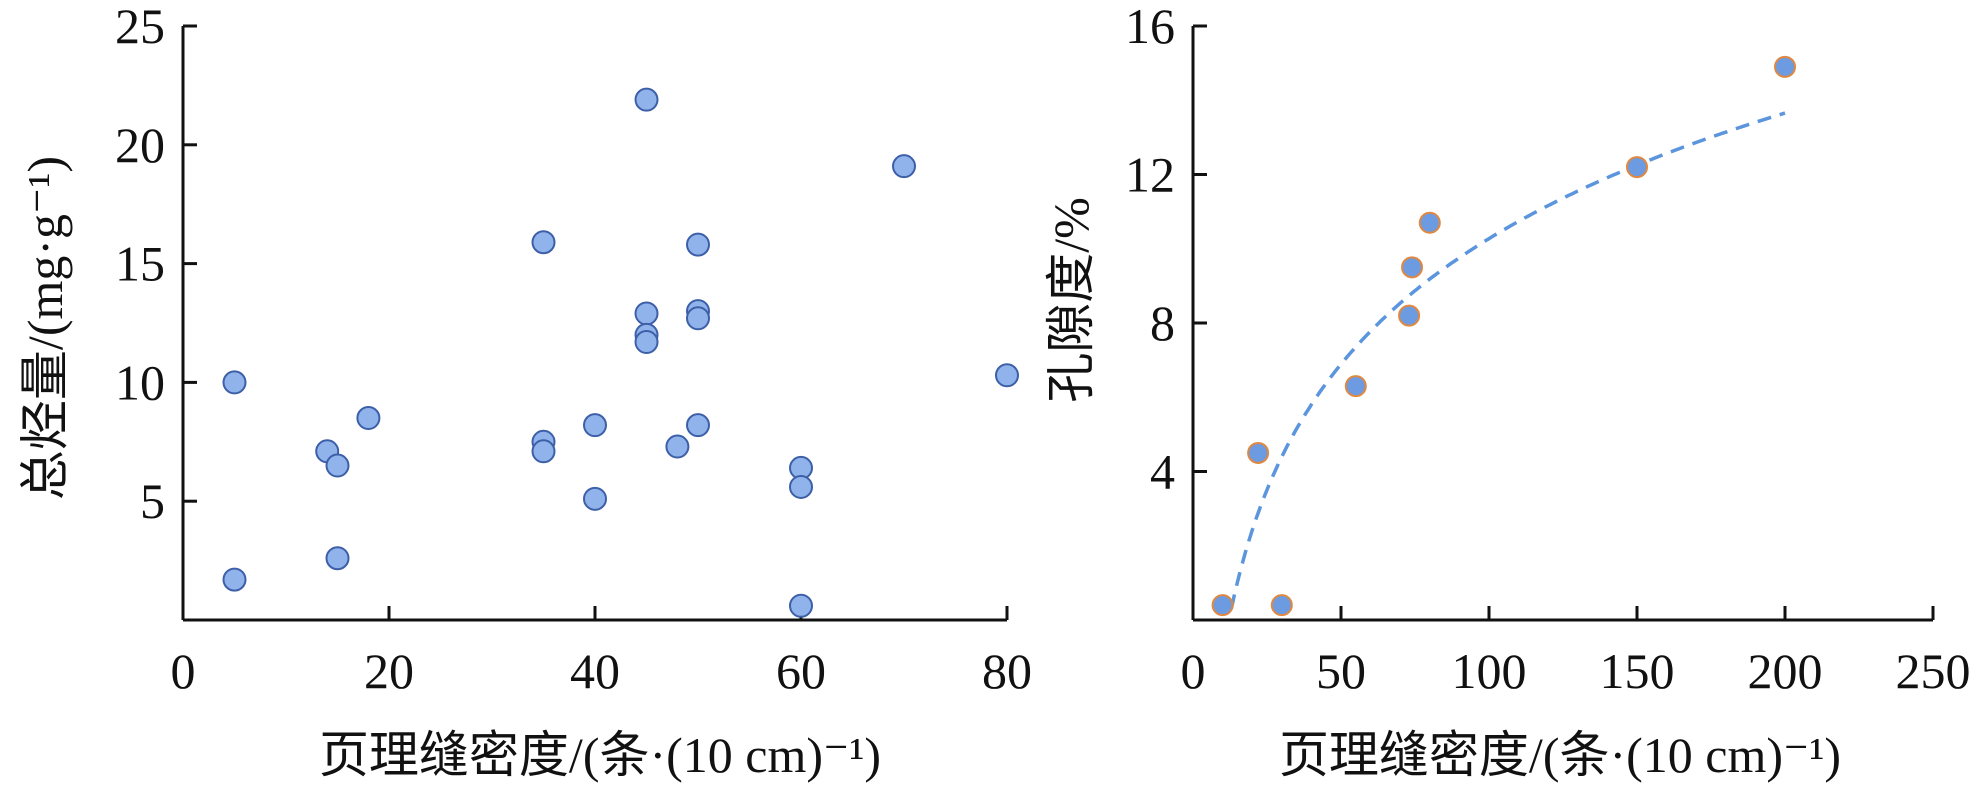  Describe the element at coordinates (1785, 671) in the screenshot. I see `x-tick-label: 200` at that location.